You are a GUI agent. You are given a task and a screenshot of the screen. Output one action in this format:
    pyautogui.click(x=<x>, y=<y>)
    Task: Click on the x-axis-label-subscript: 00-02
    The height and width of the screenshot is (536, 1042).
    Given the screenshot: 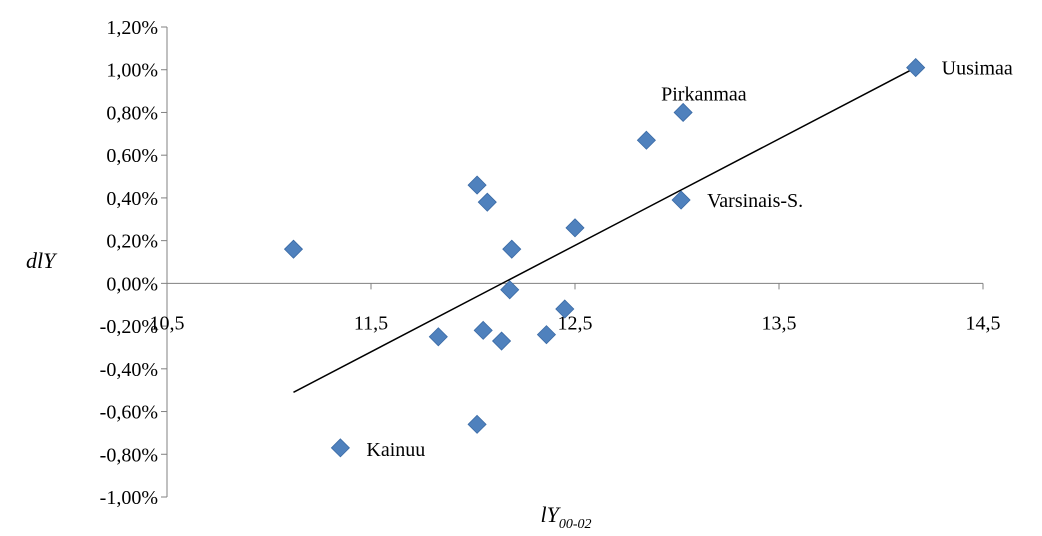 What is the action you would take?
    pyautogui.click(x=575, y=524)
    